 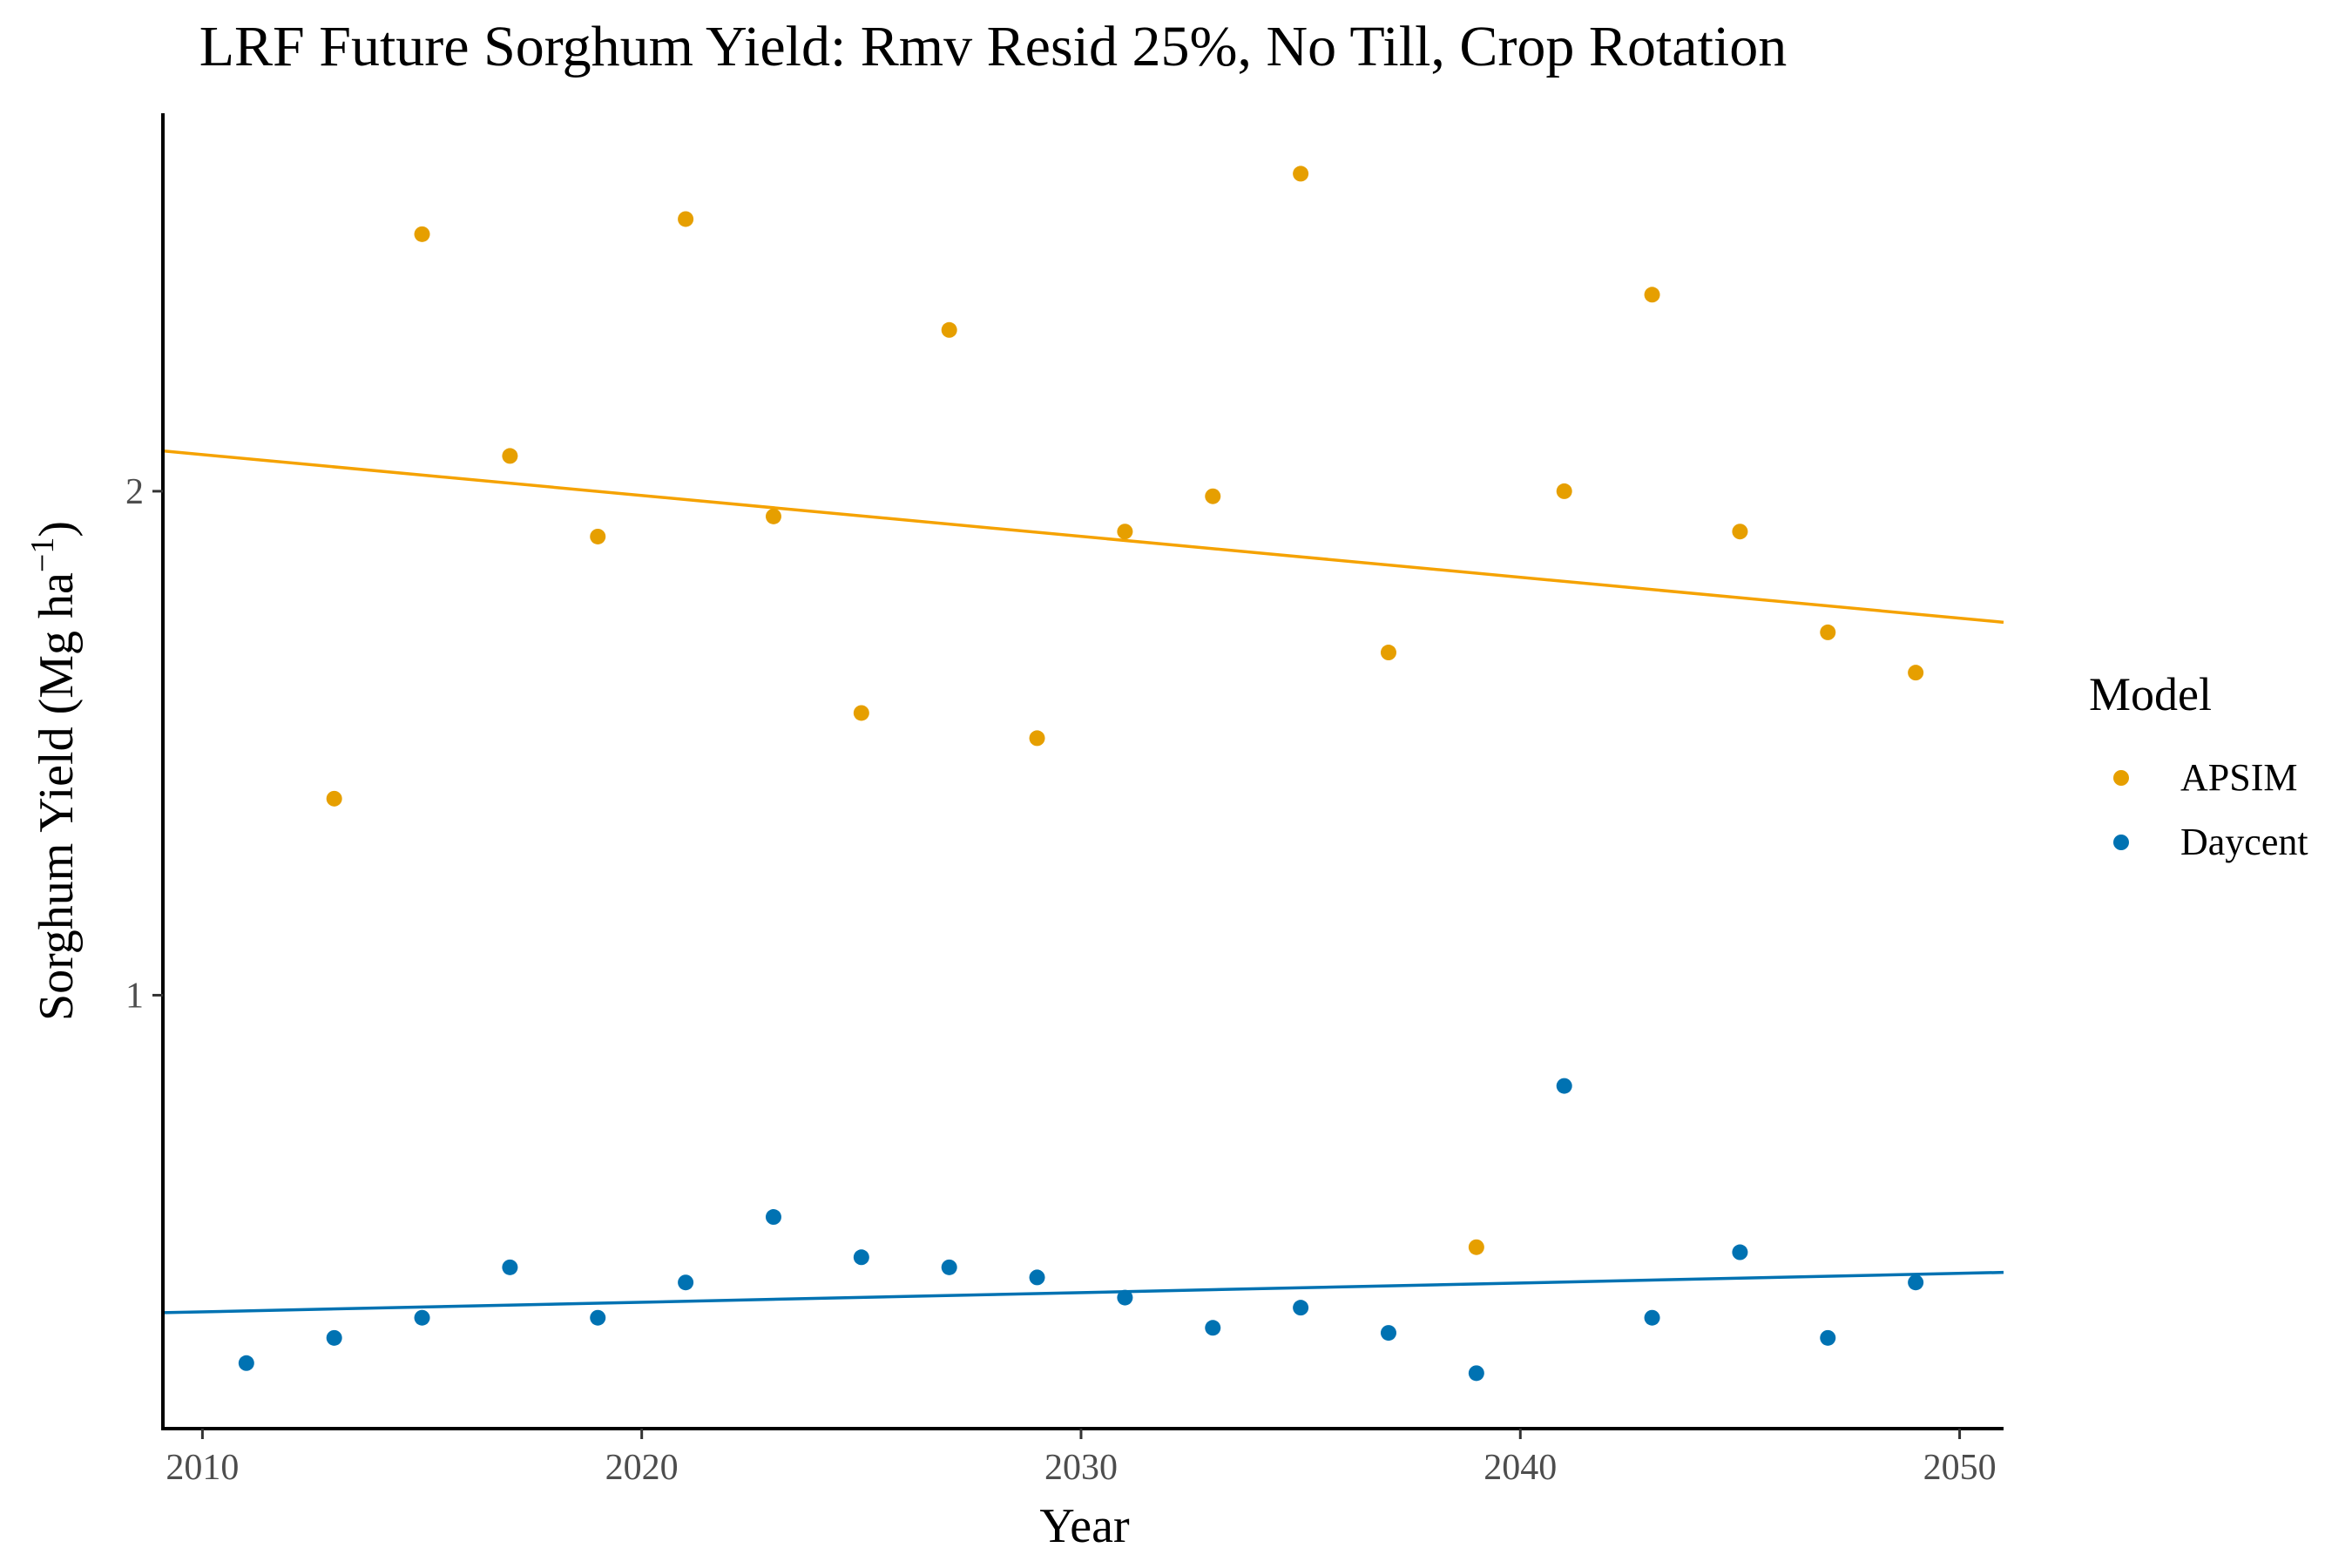 What do you see at coordinates (1083, 1292) in the screenshot?
I see `daycent-trend-line` at bounding box center [1083, 1292].